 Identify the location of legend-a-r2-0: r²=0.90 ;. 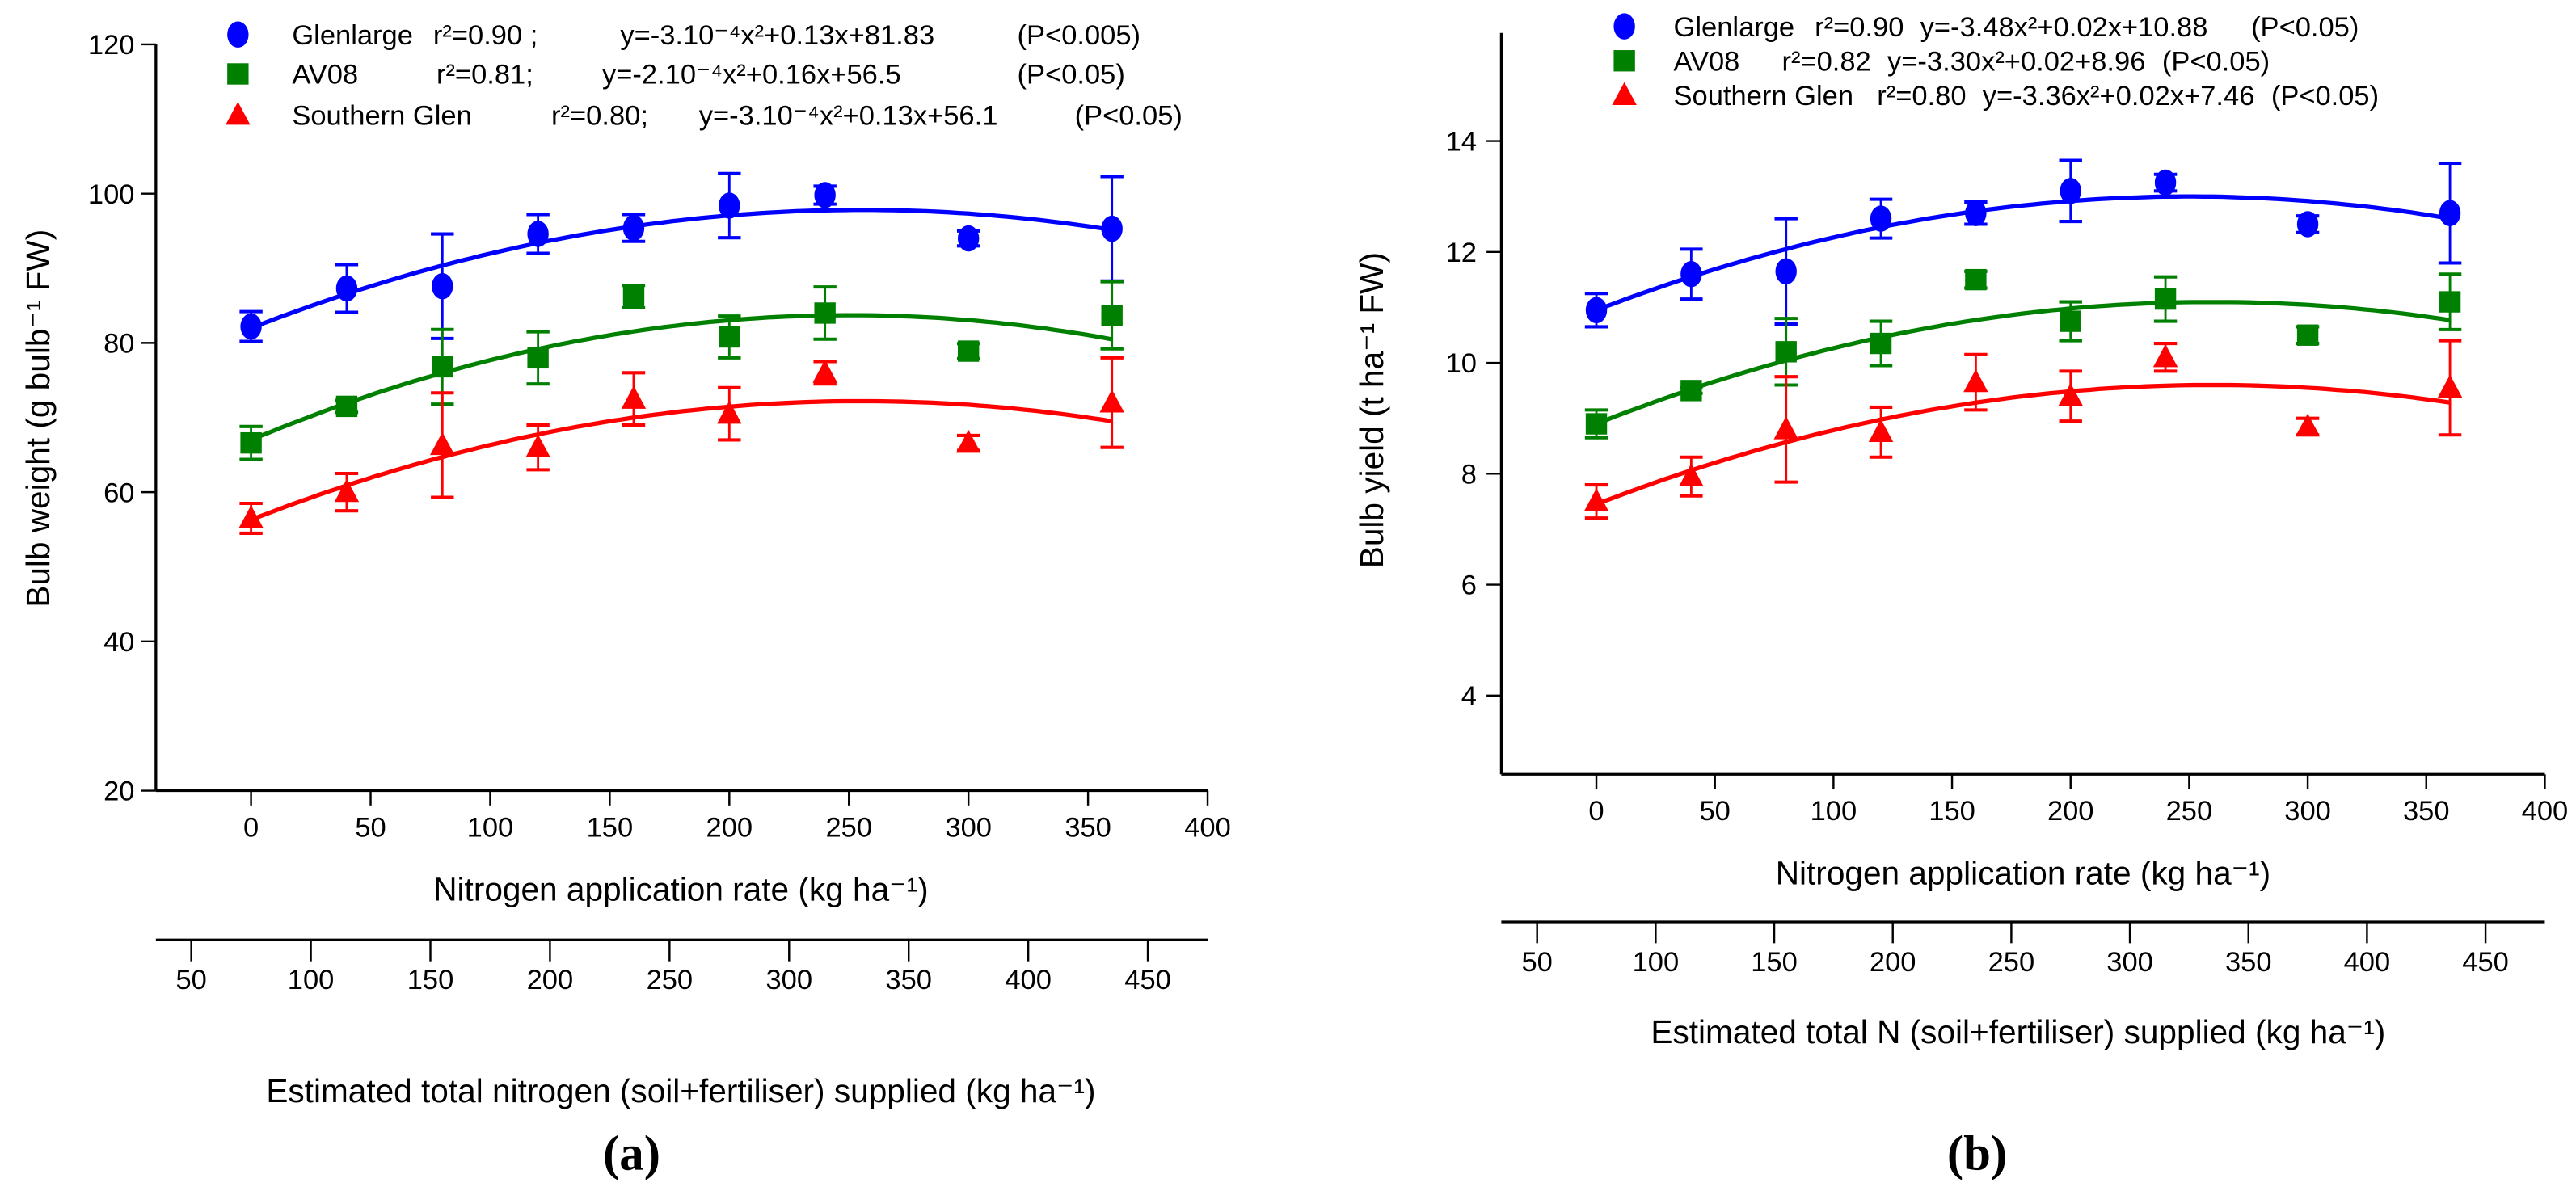
(486, 36).